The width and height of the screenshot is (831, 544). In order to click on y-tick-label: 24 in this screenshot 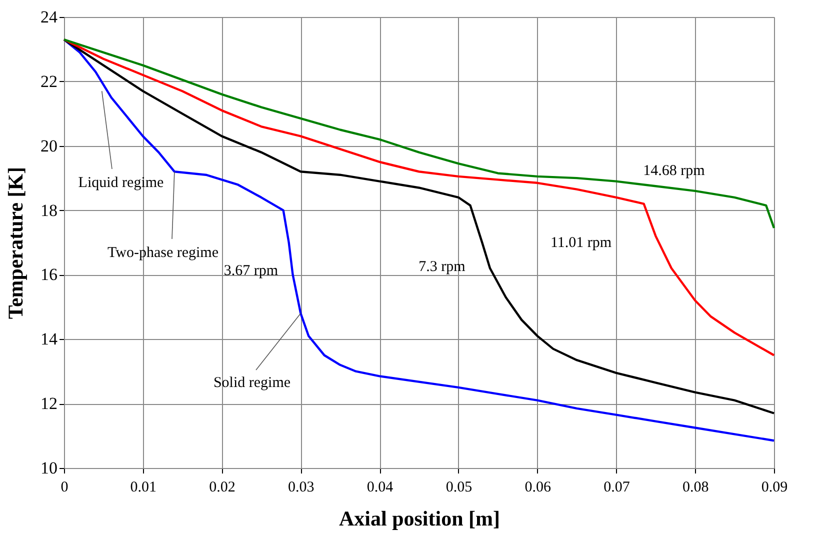, I will do `click(49, 17)`.